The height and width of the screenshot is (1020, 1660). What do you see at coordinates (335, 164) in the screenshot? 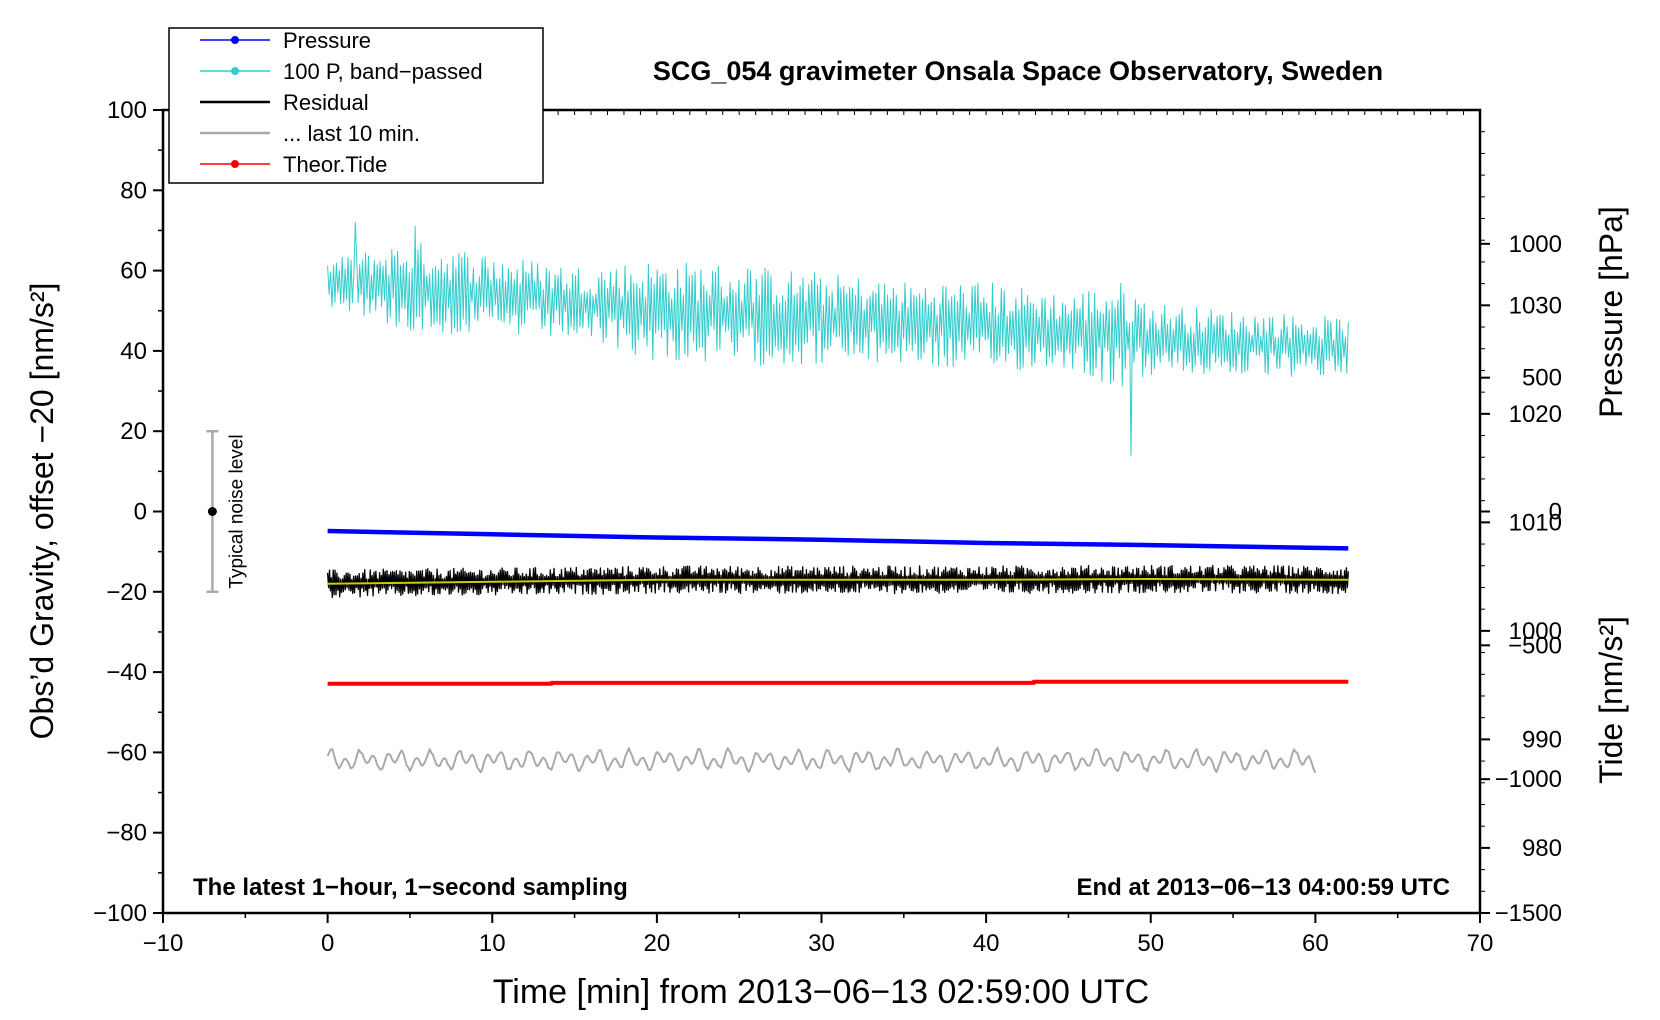
I see `legend-label: Theor.Tide` at bounding box center [335, 164].